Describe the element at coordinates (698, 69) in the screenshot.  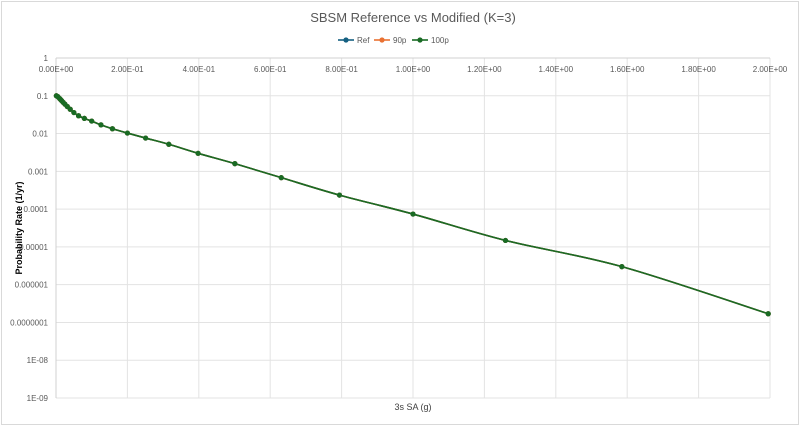
I see `x-tick-label: 1.80E+00` at that location.